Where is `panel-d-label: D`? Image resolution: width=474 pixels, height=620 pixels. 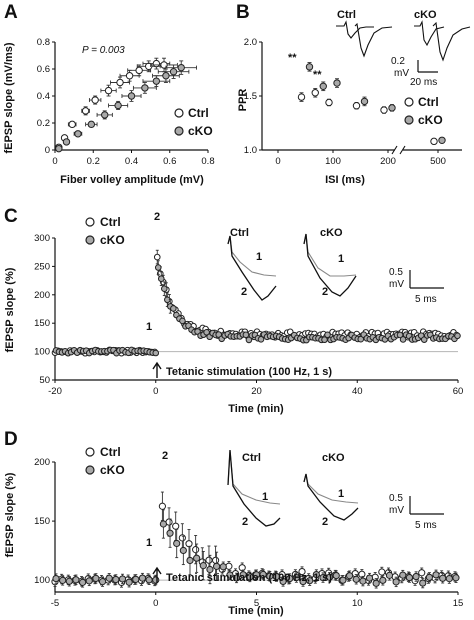
panel-d-label: D is located at coordinates (11, 439).